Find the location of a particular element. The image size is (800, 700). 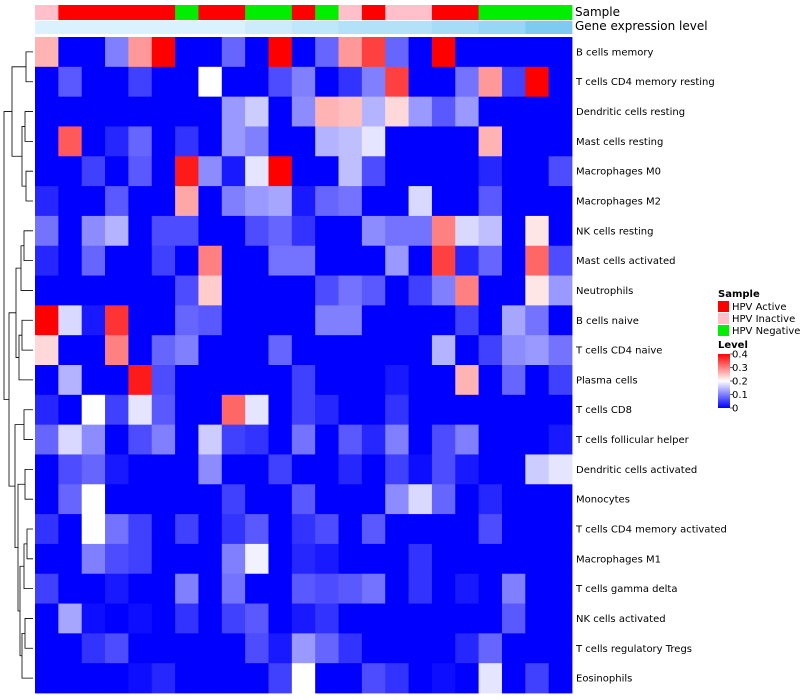

legend-sample-label: HPV Inactive is located at coordinates (763, 319).